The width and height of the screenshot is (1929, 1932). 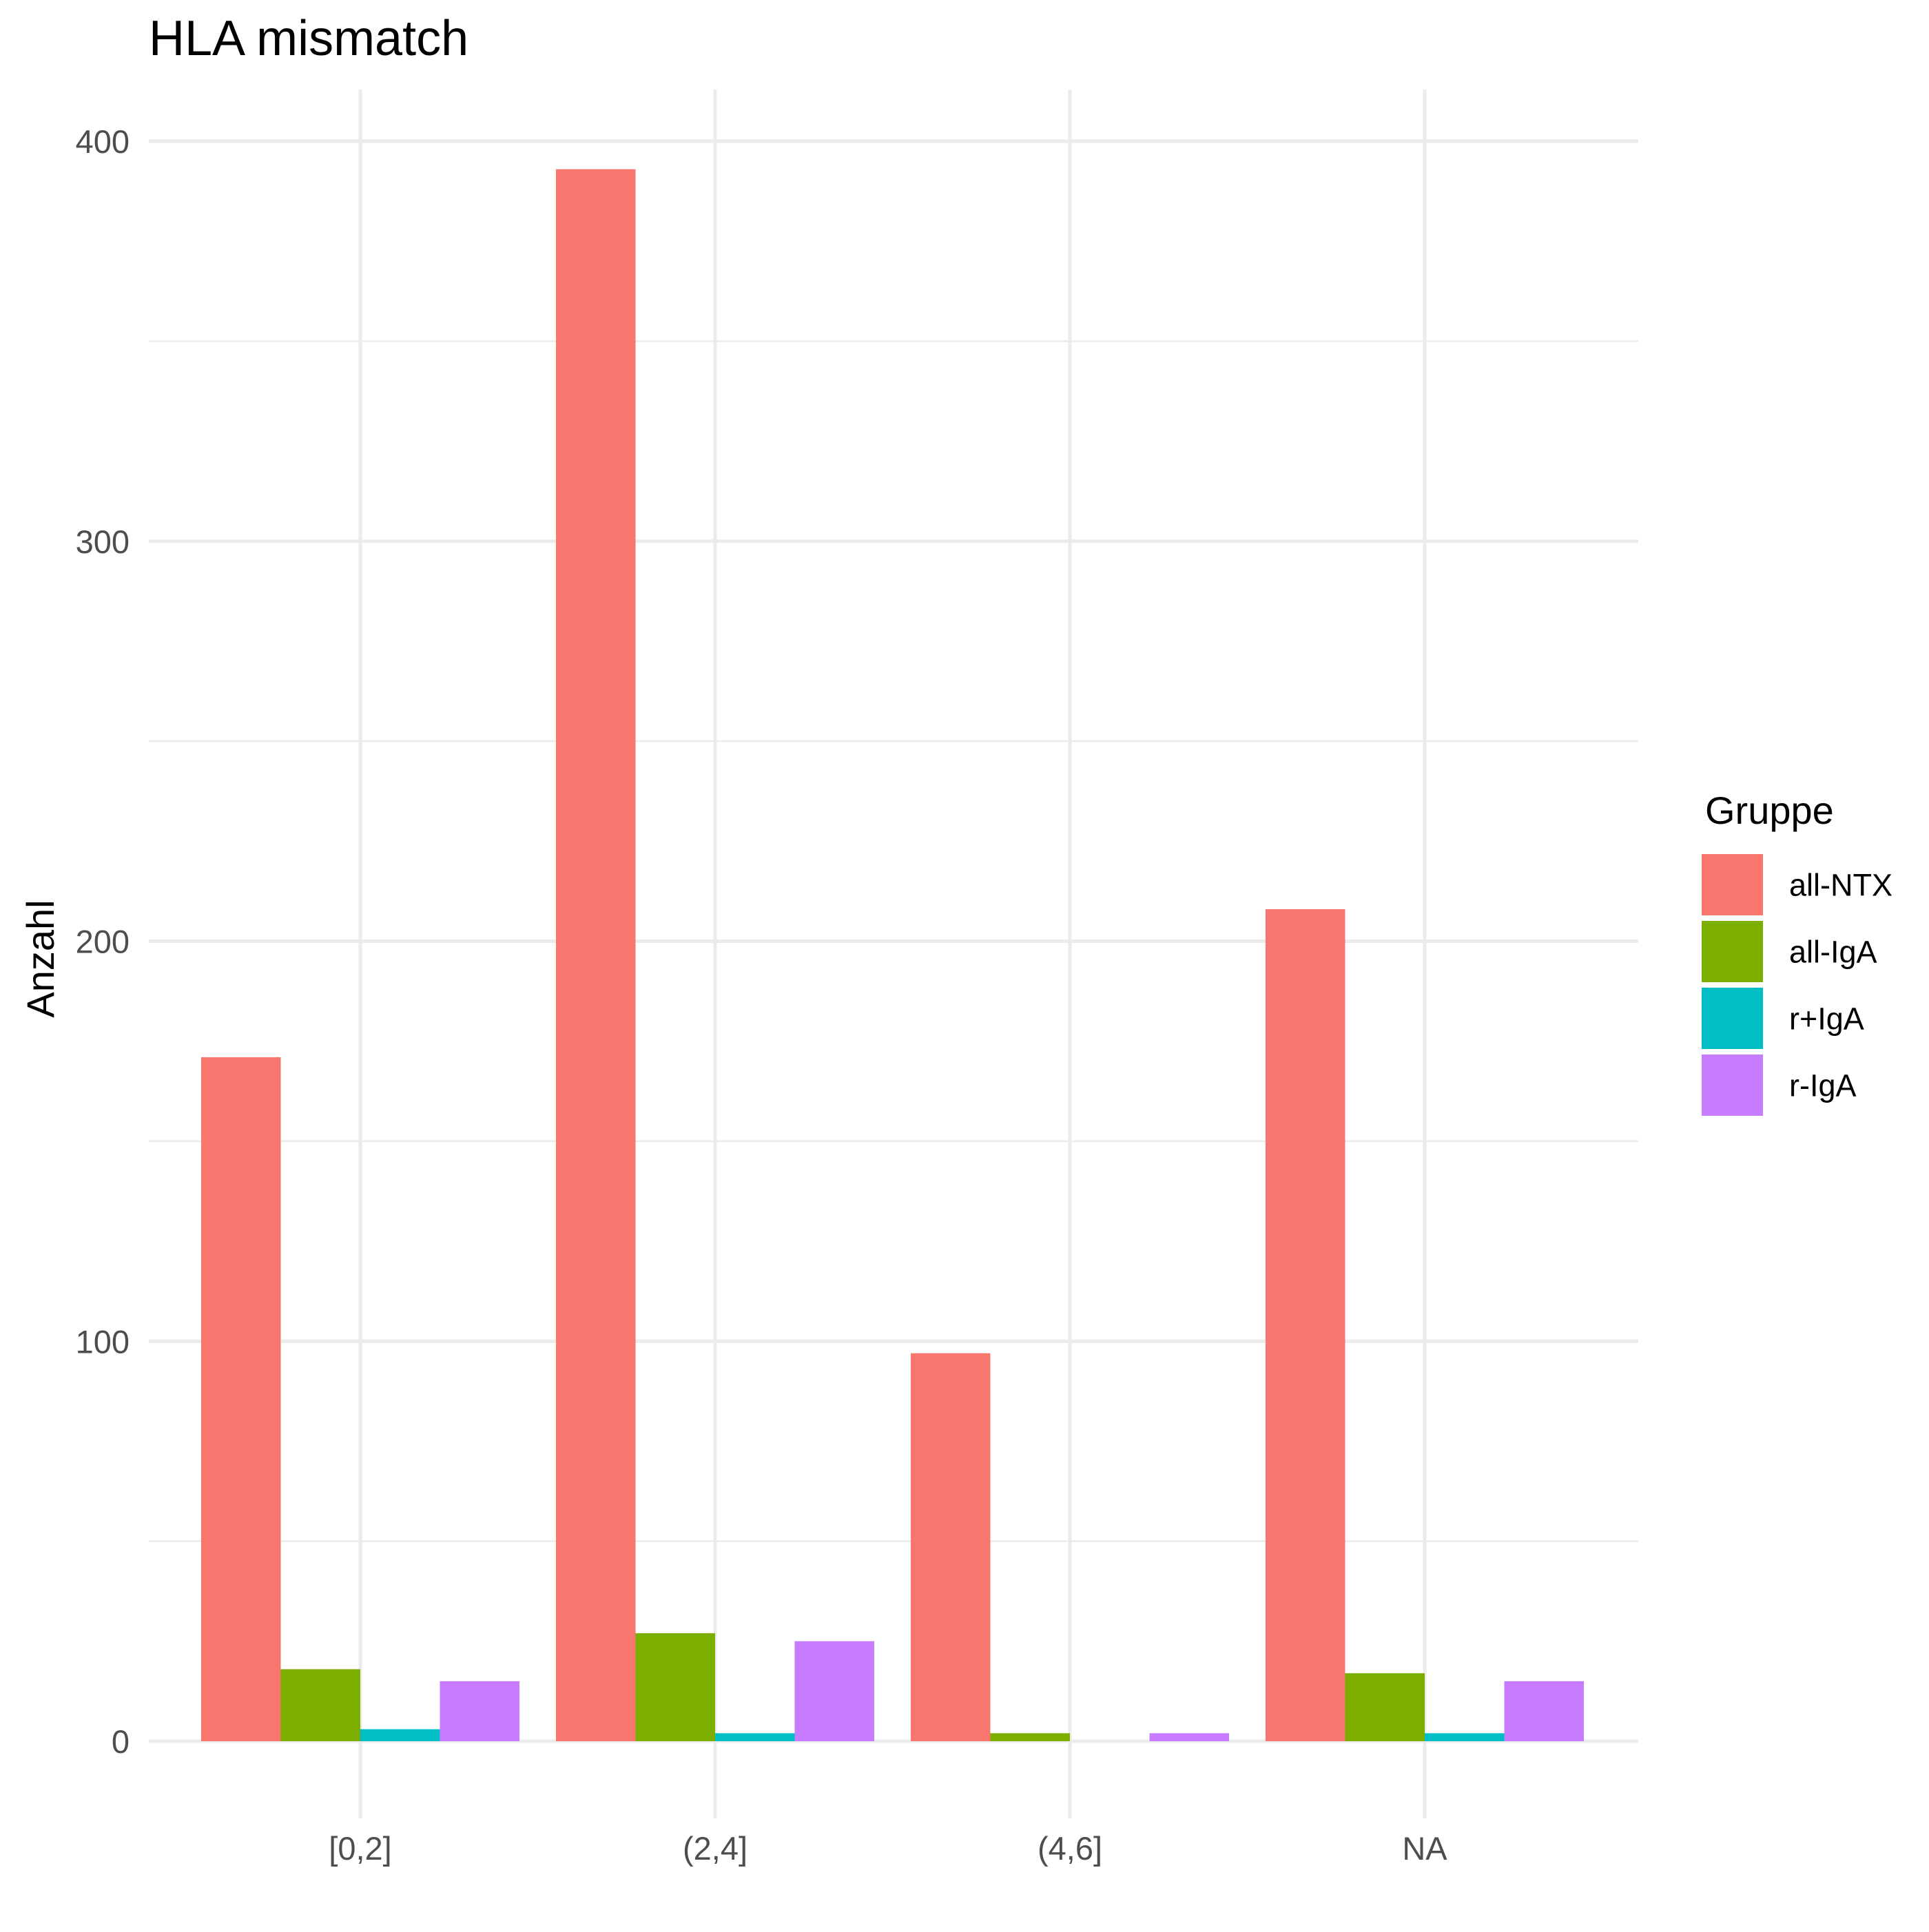 What do you see at coordinates (1070, 1848) in the screenshot?
I see `x-tick-label: (4,6]` at bounding box center [1070, 1848].